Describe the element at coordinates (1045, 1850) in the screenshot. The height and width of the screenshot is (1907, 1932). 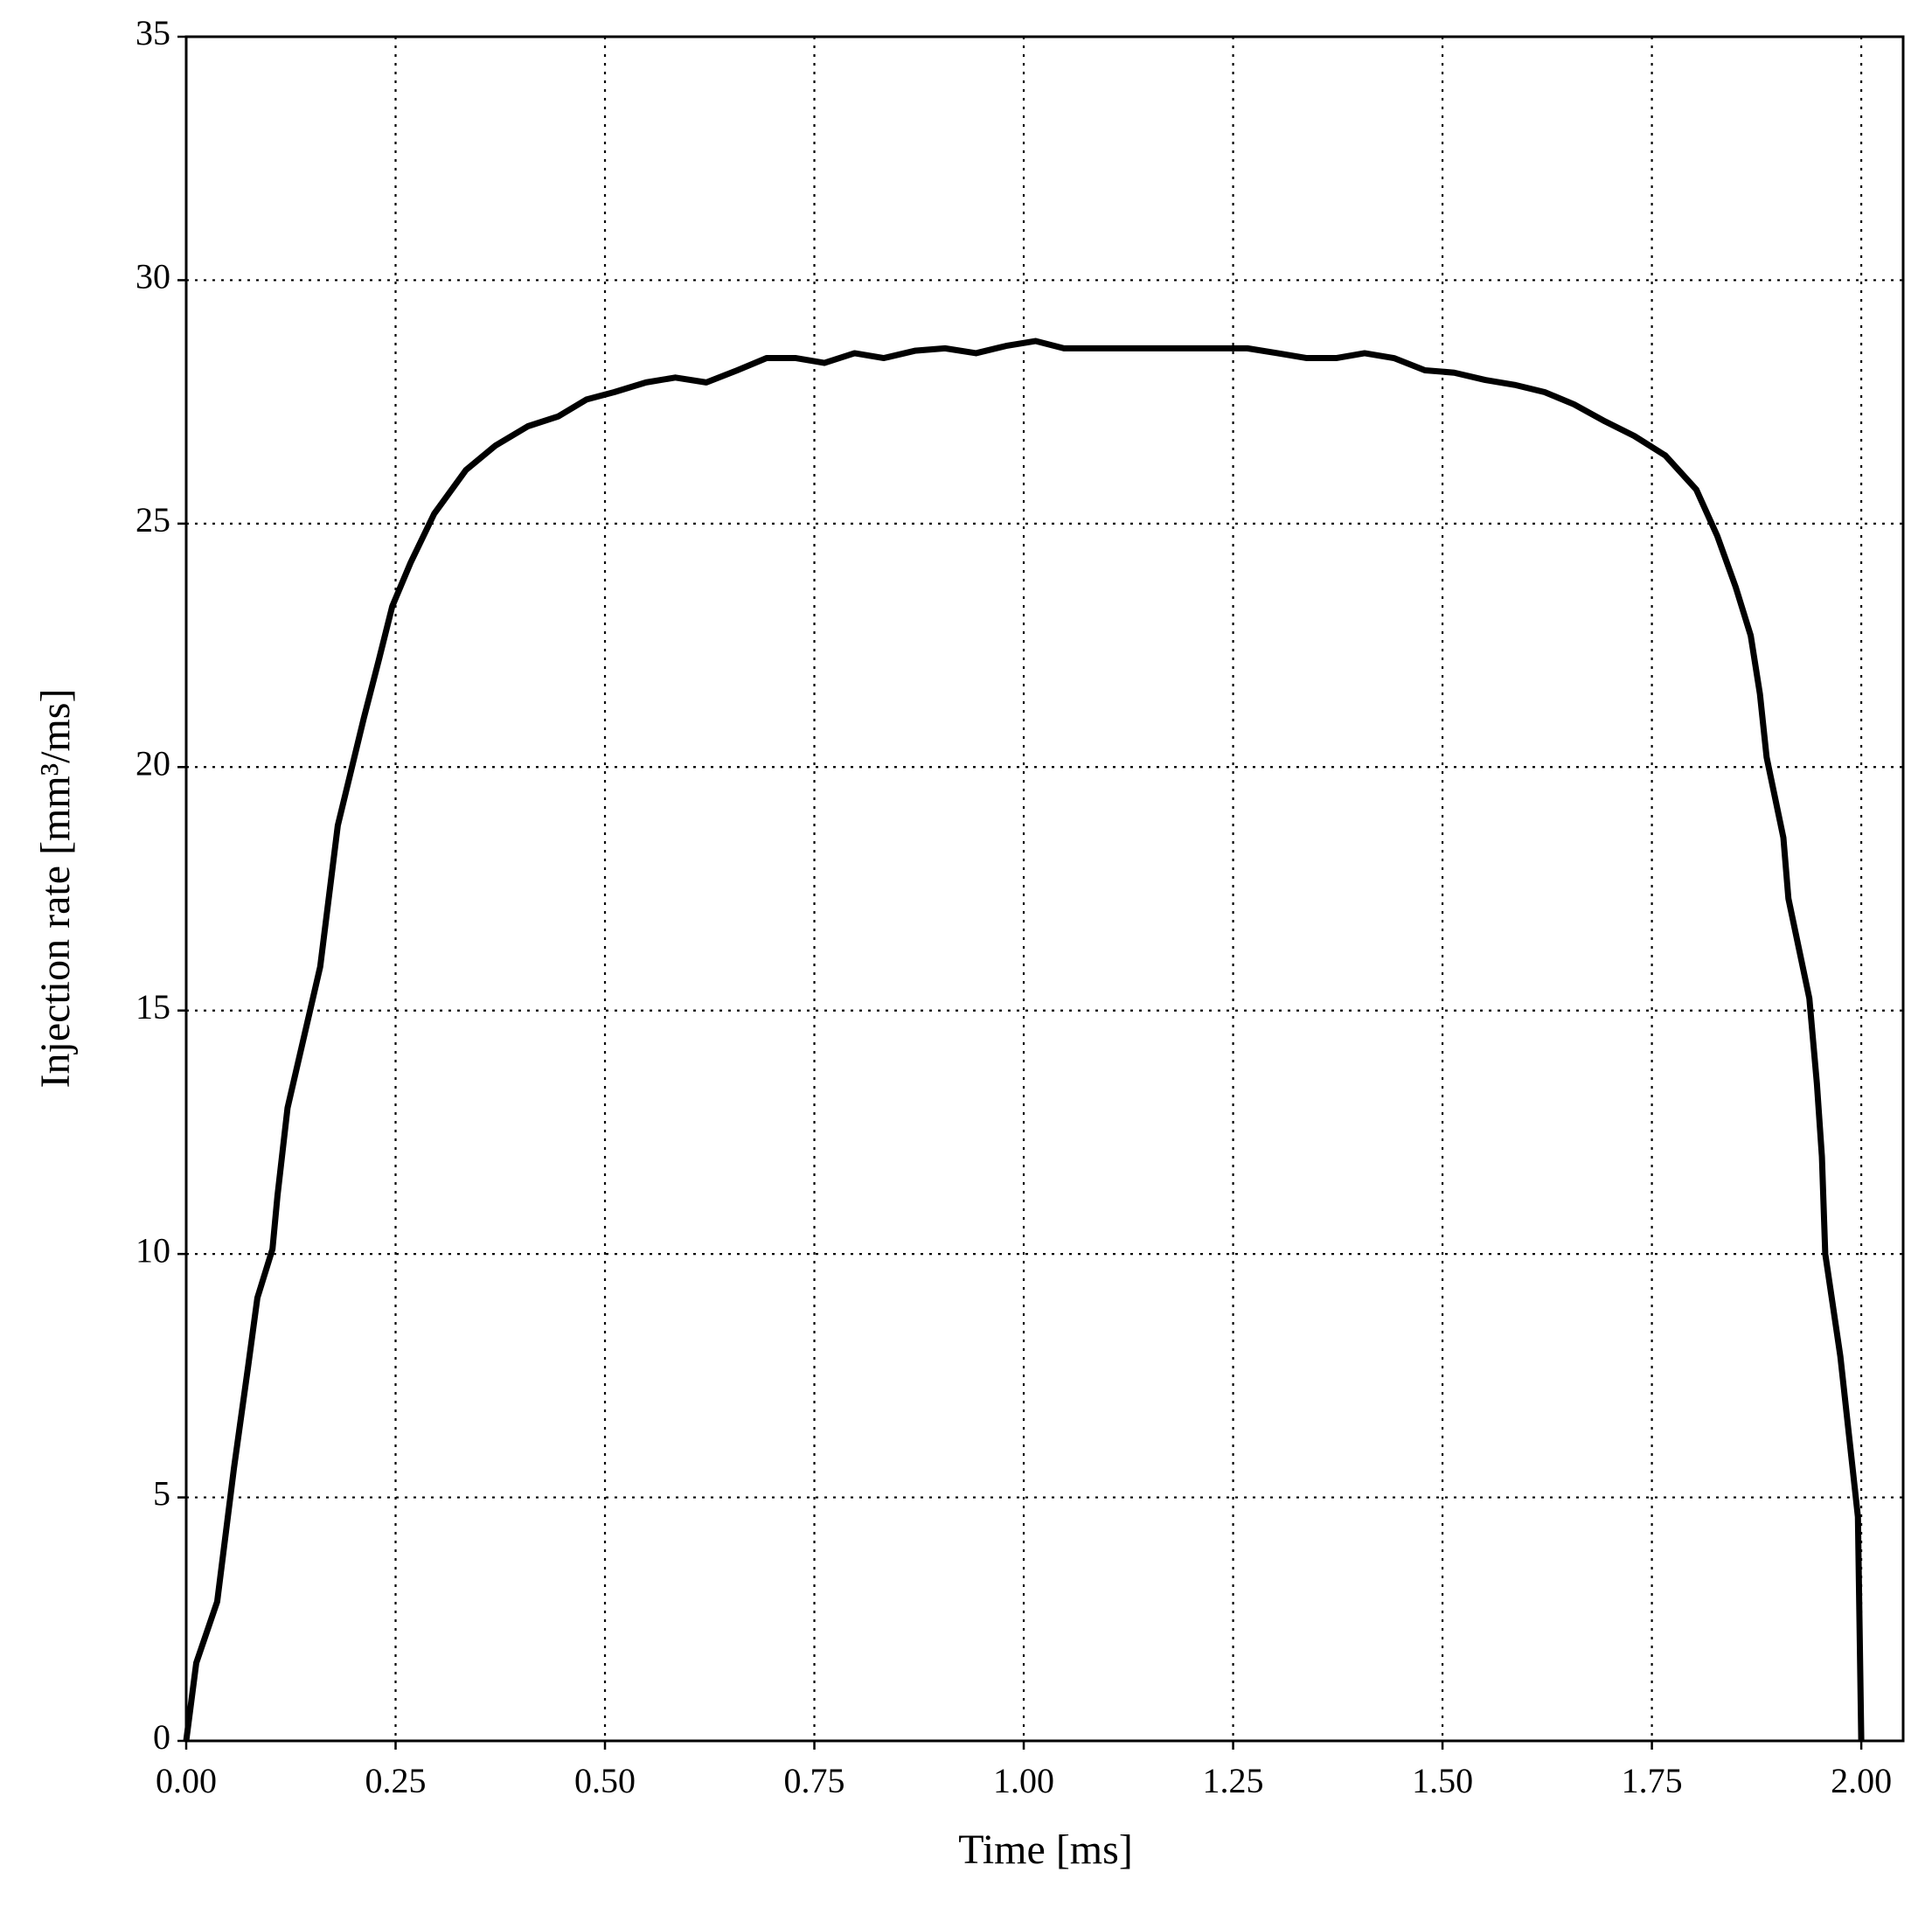
I see `x-axis-label: Time [ms]` at that location.